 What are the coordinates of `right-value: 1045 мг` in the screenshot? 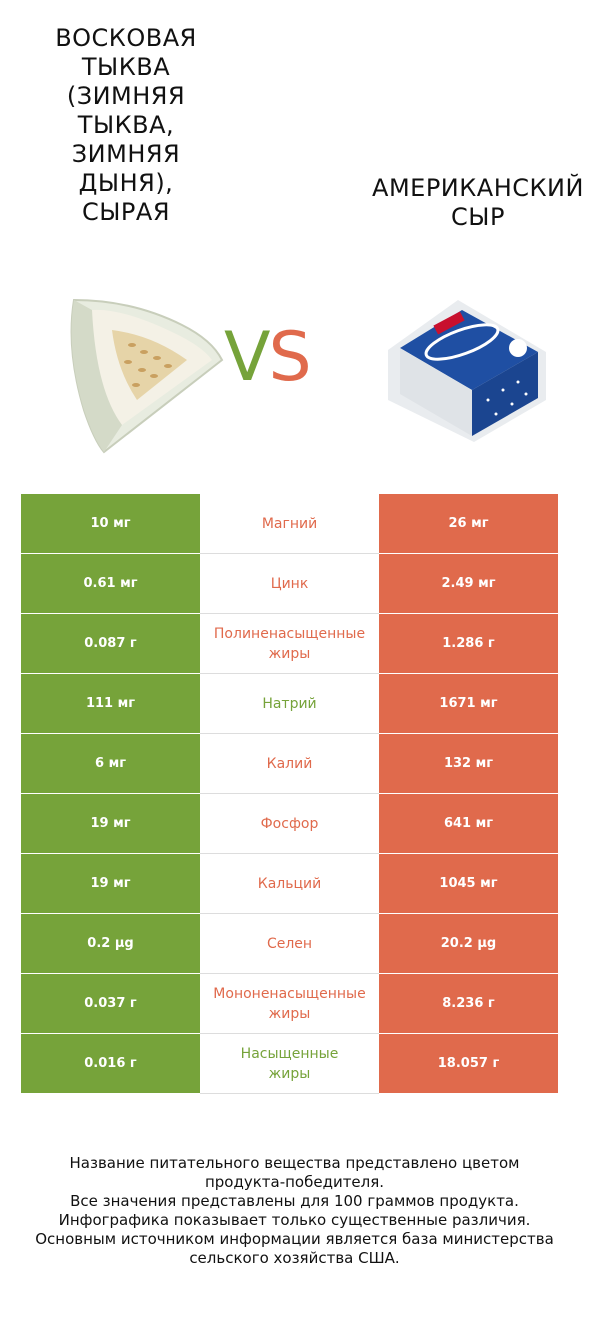 It's located at (468, 884).